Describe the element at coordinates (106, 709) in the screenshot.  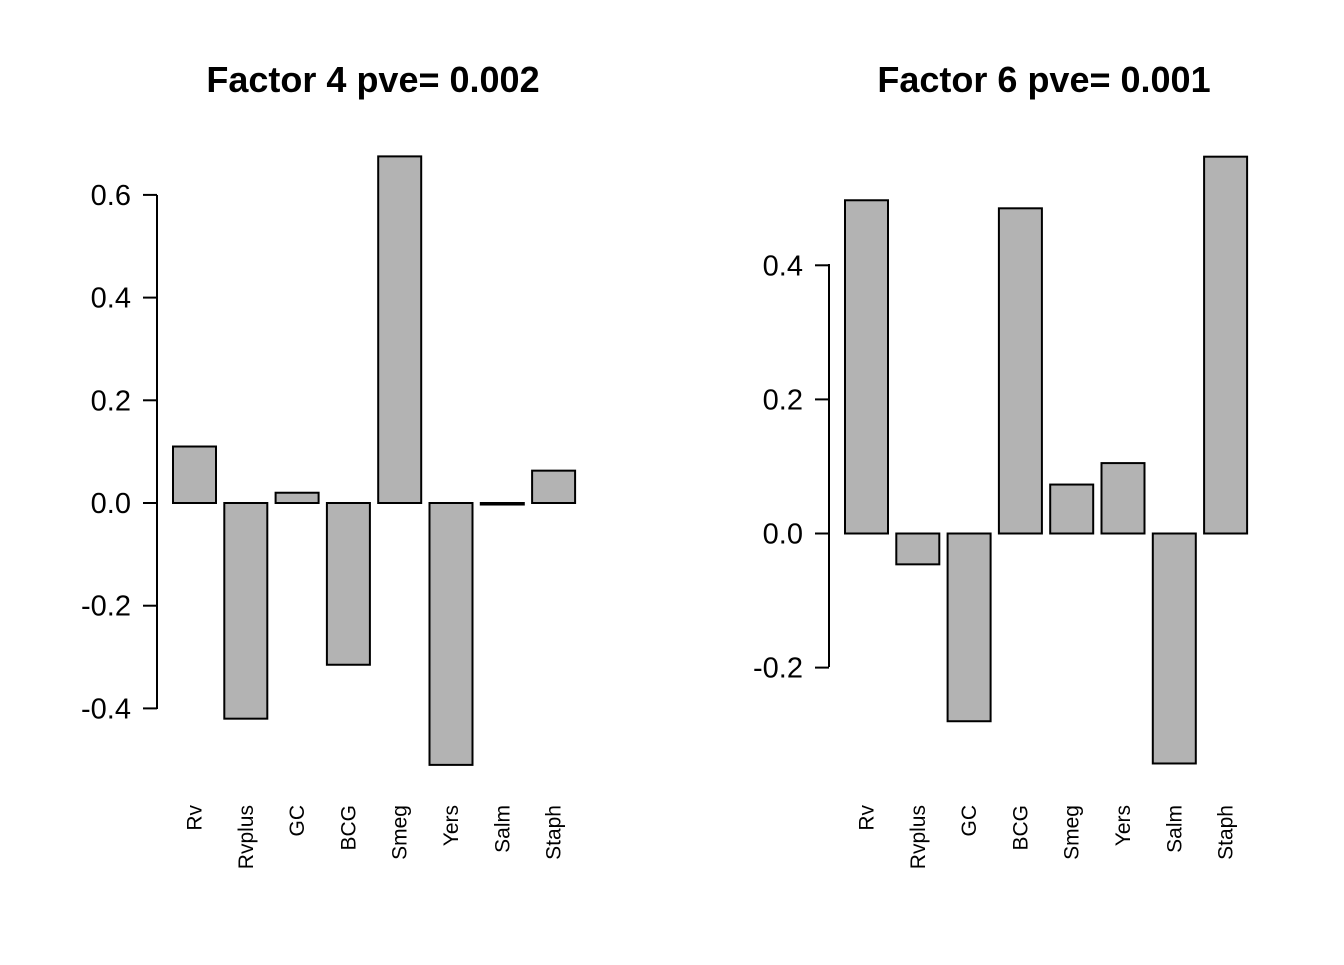
I see `y-tick-label: -0.4` at that location.